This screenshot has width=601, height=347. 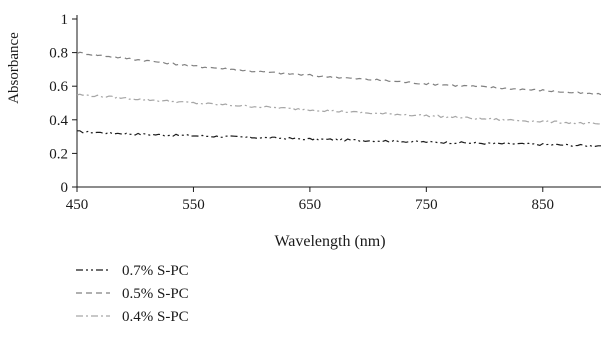 I want to click on y-tick-label: 0.8, so click(x=58, y=54).